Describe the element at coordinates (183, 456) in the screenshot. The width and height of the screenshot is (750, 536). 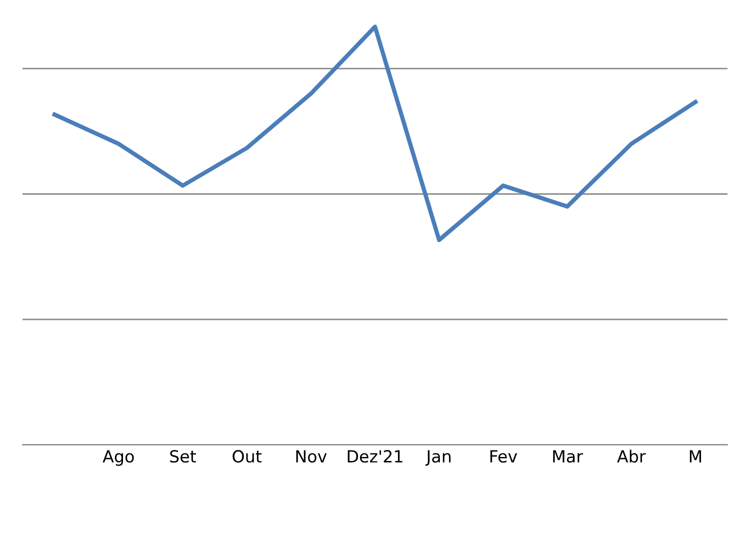
I see `x-tick-label: Set` at that location.